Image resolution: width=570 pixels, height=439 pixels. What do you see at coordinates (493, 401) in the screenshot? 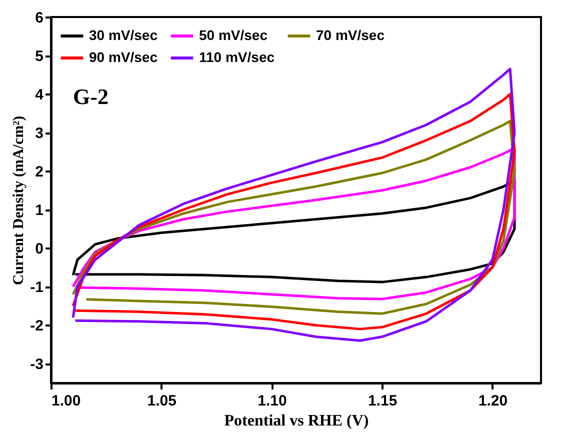
I see `x-tick-label: 1.20` at bounding box center [493, 401].